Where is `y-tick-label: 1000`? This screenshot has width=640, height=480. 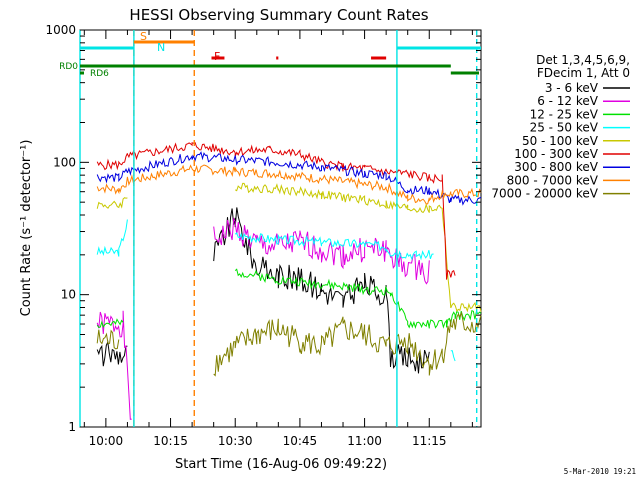
y-tick-label: 1000 is located at coordinates (60, 30).